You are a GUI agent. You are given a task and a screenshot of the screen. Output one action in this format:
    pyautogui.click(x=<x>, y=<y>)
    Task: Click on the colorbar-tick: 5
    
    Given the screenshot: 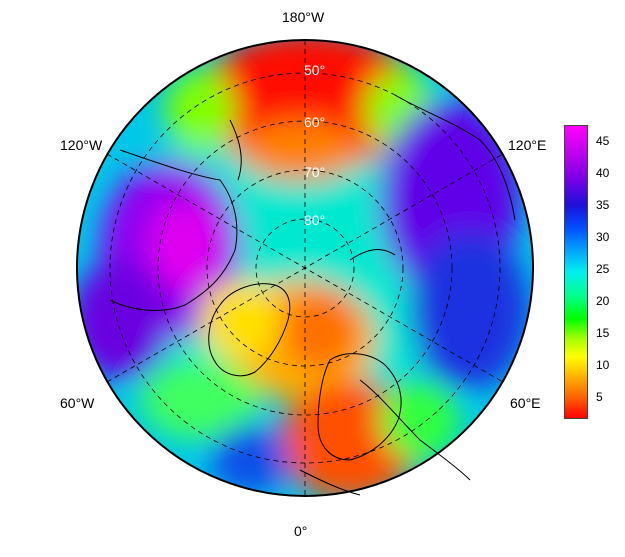 What is the action you would take?
    pyautogui.click(x=599, y=397)
    